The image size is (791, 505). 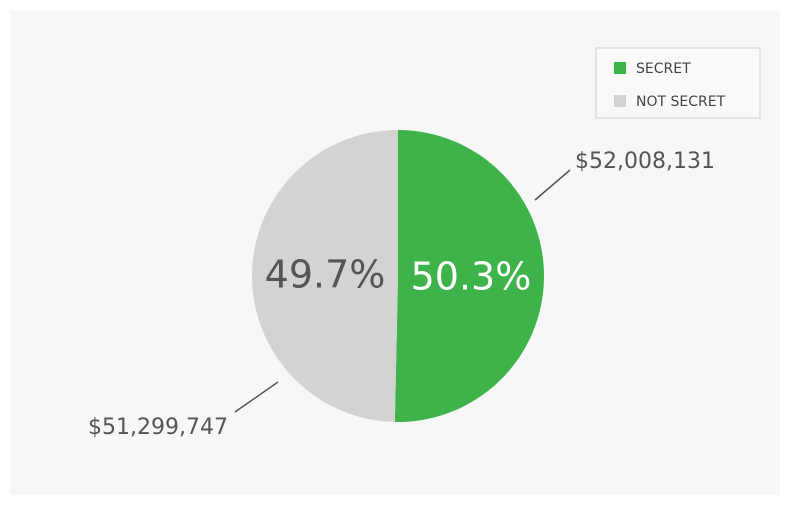 What do you see at coordinates (158, 427) in the screenshot?
I see `value-label: $51,299,747` at bounding box center [158, 427].